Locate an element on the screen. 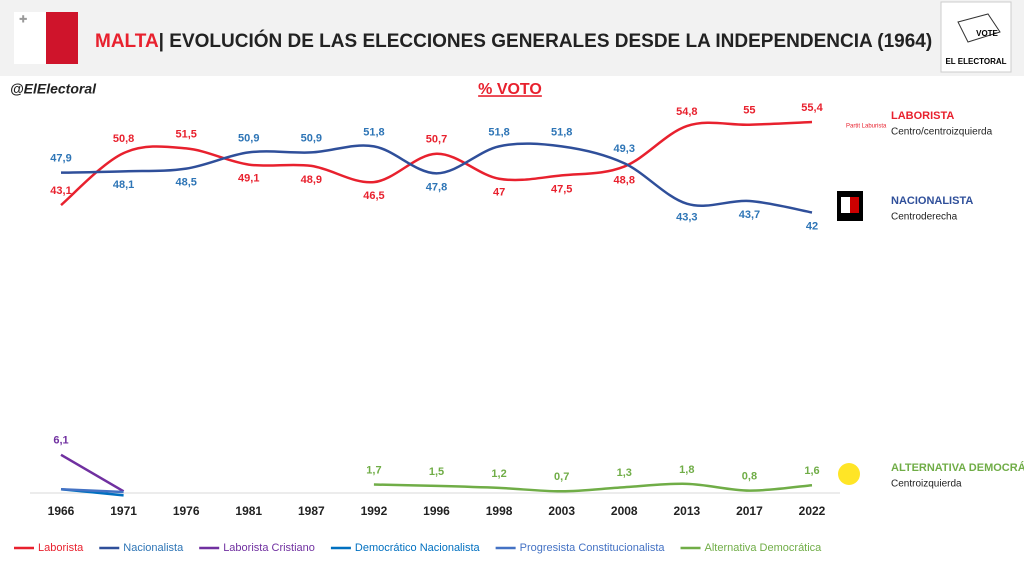 The height and width of the screenshot is (576, 1024). data-label: 48,8 is located at coordinates (624, 181).